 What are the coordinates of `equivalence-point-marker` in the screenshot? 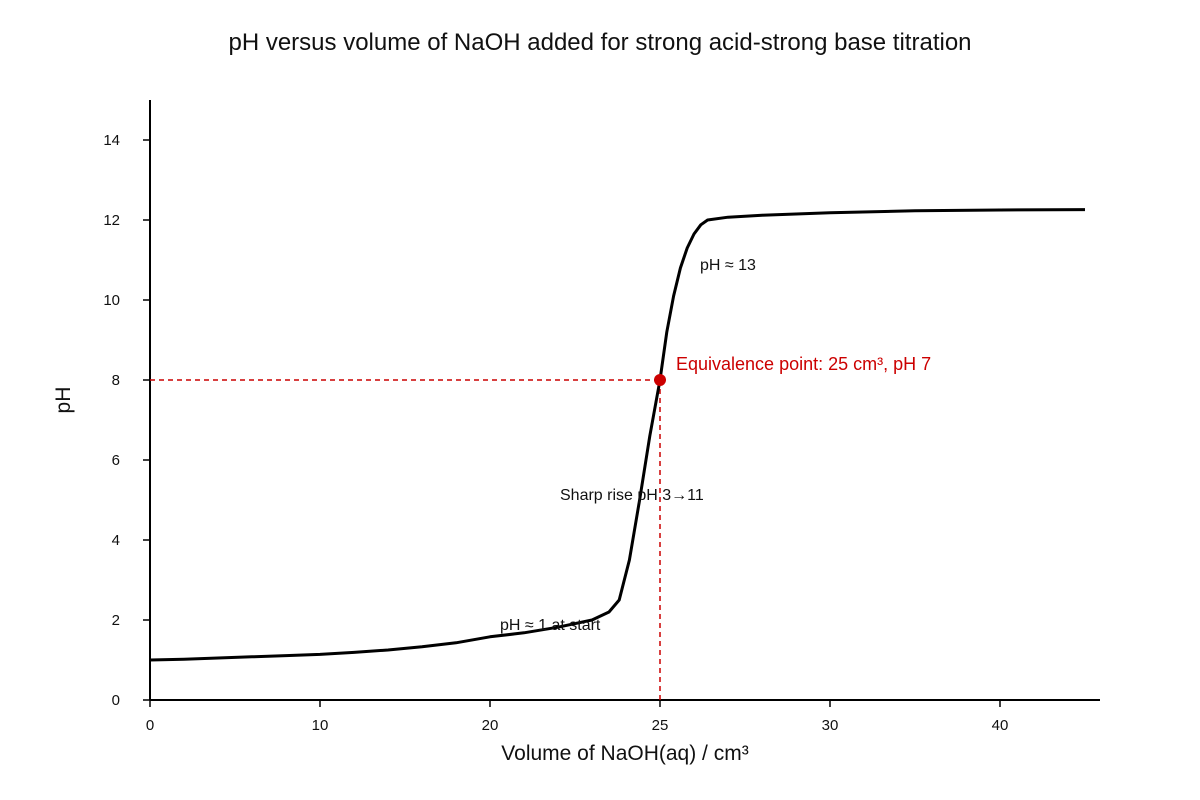 It's located at (660, 380).